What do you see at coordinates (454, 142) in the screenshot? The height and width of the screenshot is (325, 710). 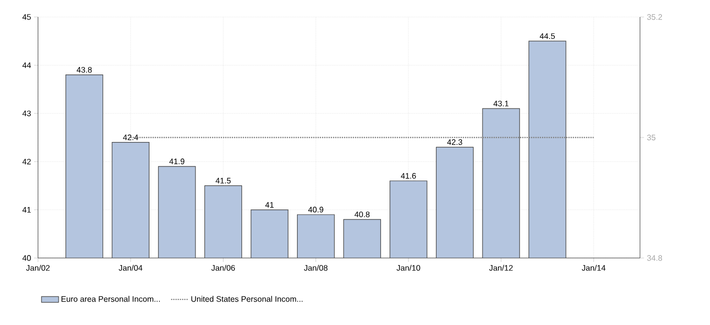 I see `data-label: 42.3` at bounding box center [454, 142].